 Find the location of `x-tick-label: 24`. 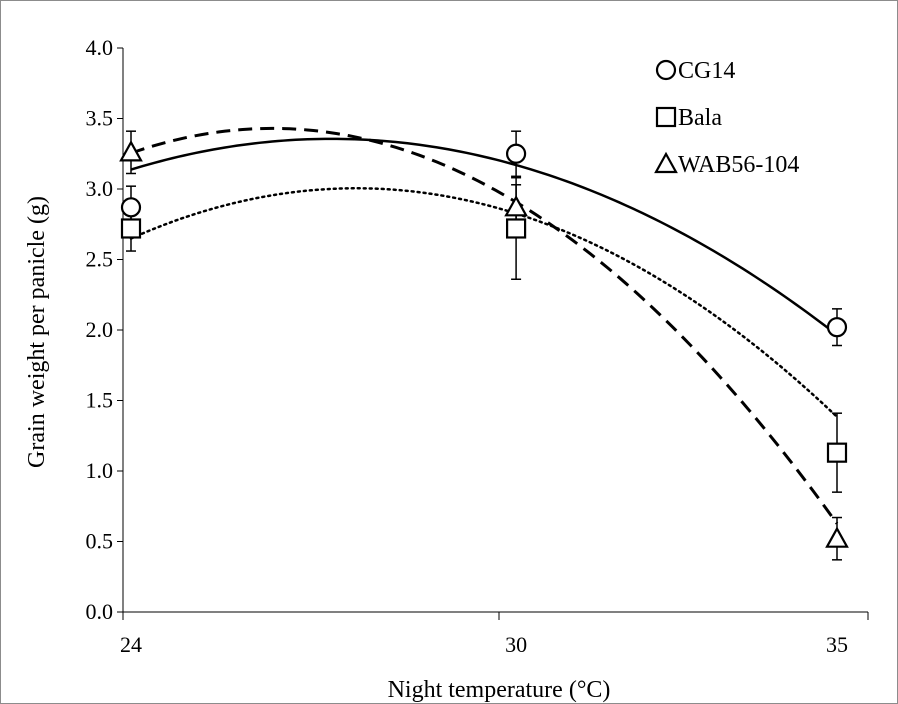

x-tick-label: 24 is located at coordinates (131, 644).